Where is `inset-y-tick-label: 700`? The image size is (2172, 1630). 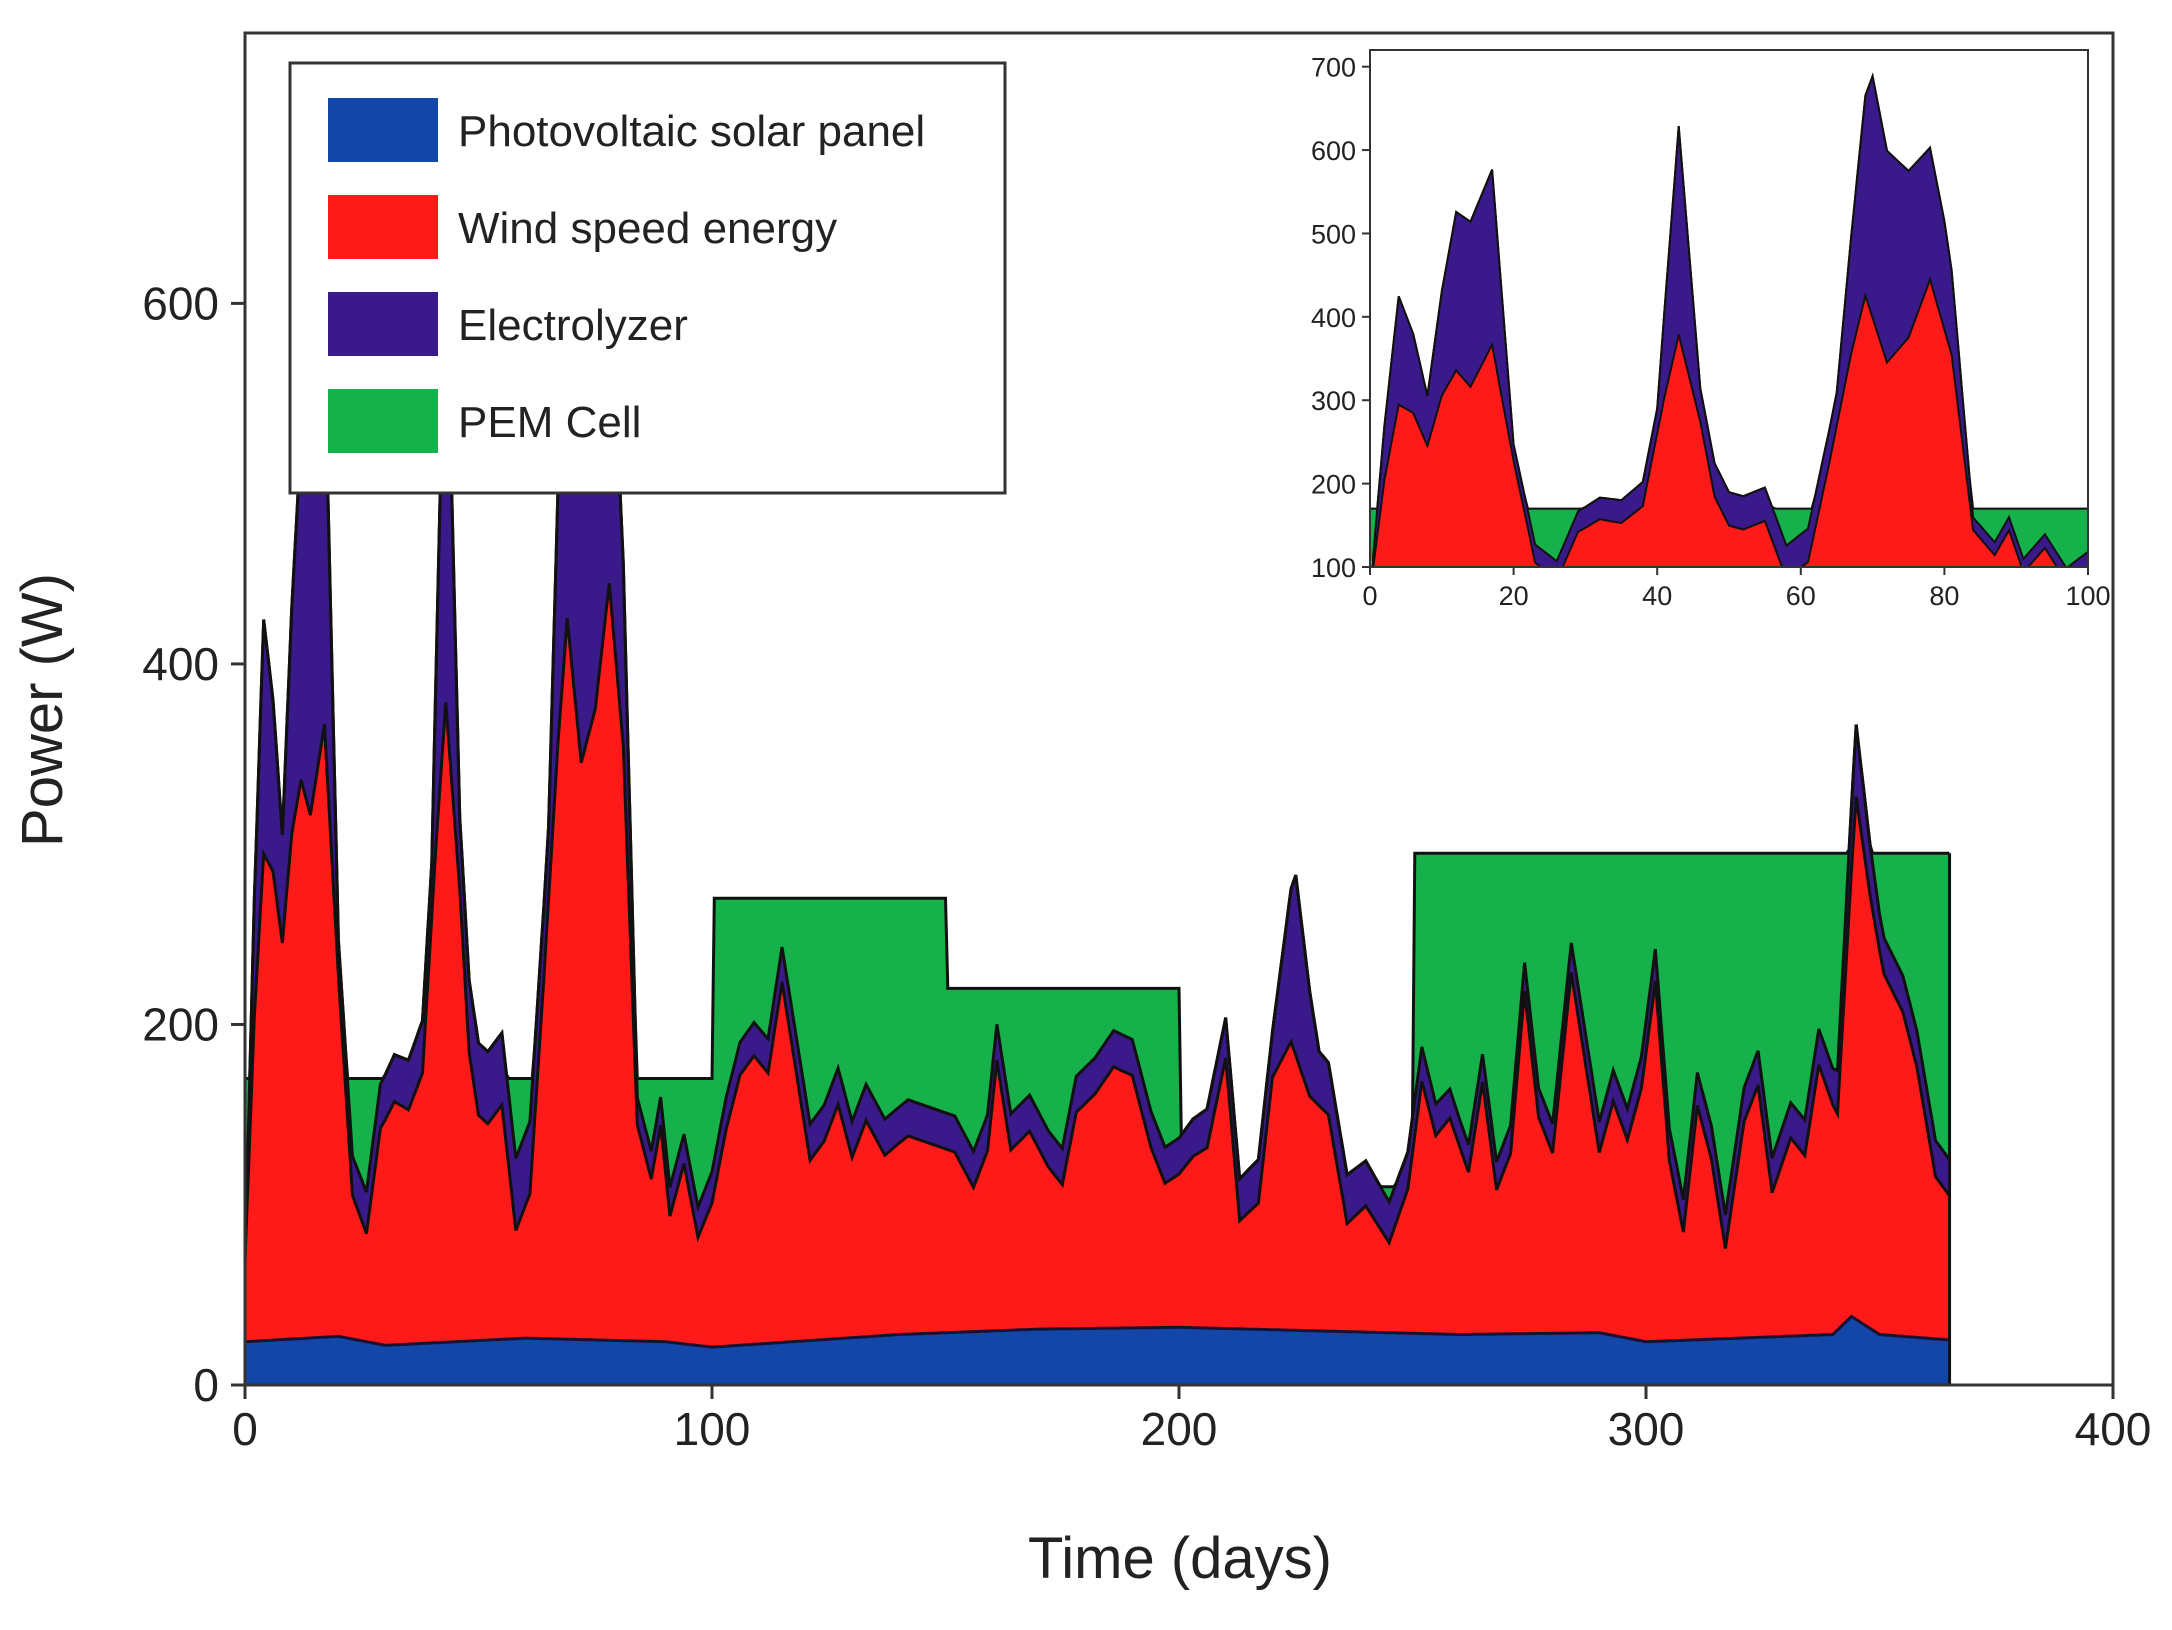
inset-y-tick-label: 700 is located at coordinates (1333, 68).